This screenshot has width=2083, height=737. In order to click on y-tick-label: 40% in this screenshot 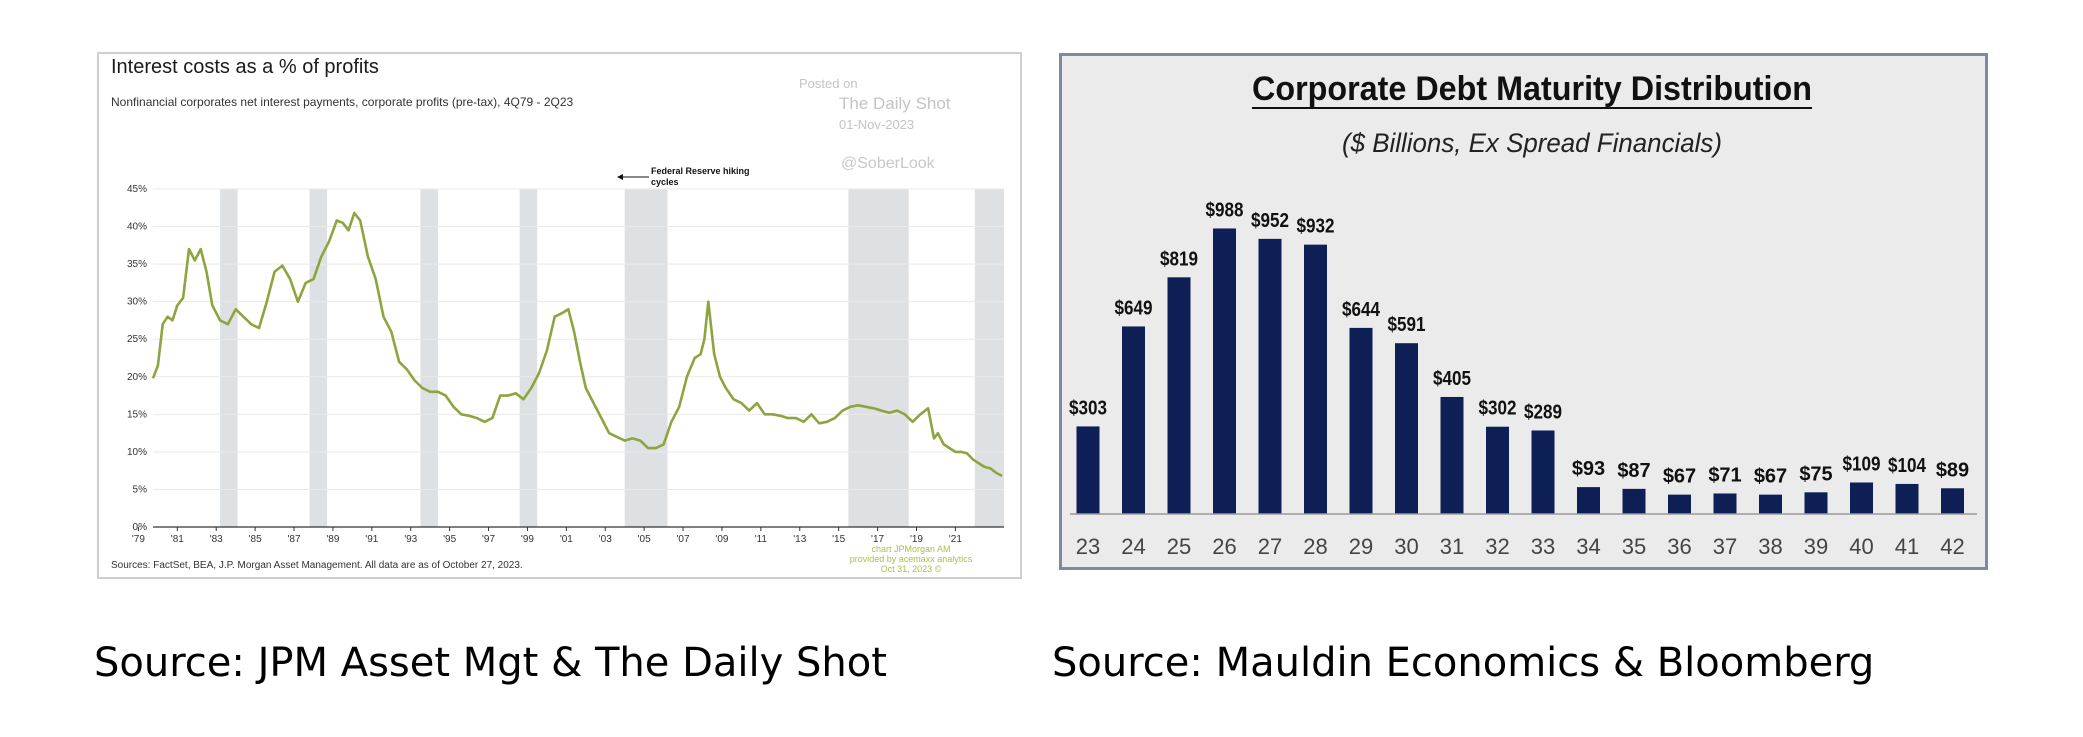, I will do `click(137, 227)`.